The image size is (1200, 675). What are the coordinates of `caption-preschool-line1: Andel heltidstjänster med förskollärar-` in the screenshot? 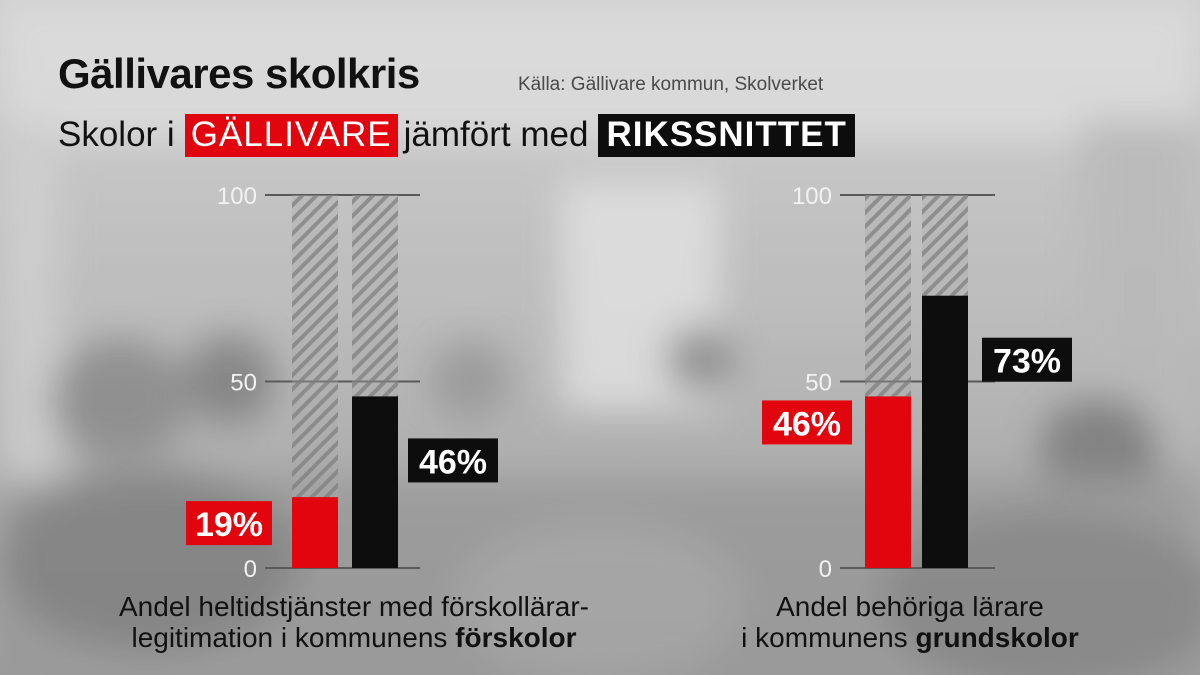 It's located at (354, 606).